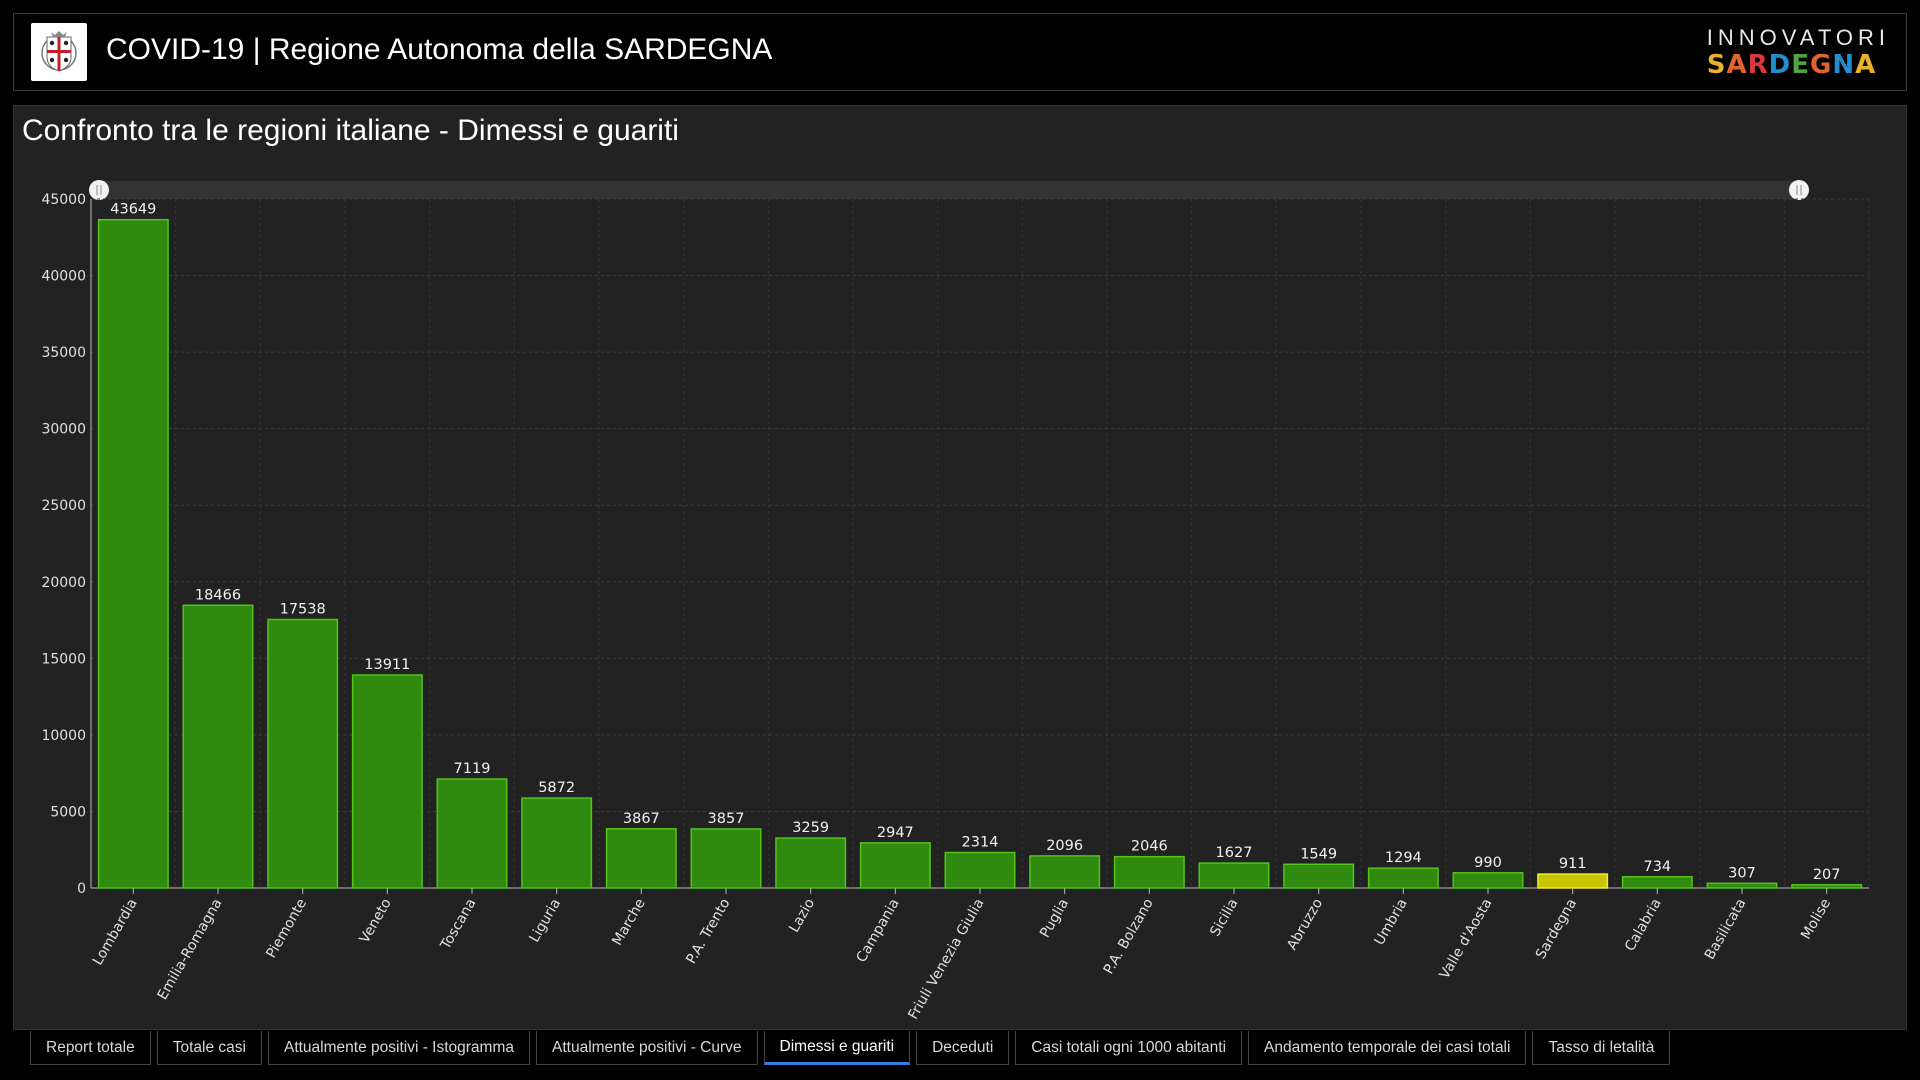  What do you see at coordinates (726, 819) in the screenshot?
I see `bar-value-label: 3857` at bounding box center [726, 819].